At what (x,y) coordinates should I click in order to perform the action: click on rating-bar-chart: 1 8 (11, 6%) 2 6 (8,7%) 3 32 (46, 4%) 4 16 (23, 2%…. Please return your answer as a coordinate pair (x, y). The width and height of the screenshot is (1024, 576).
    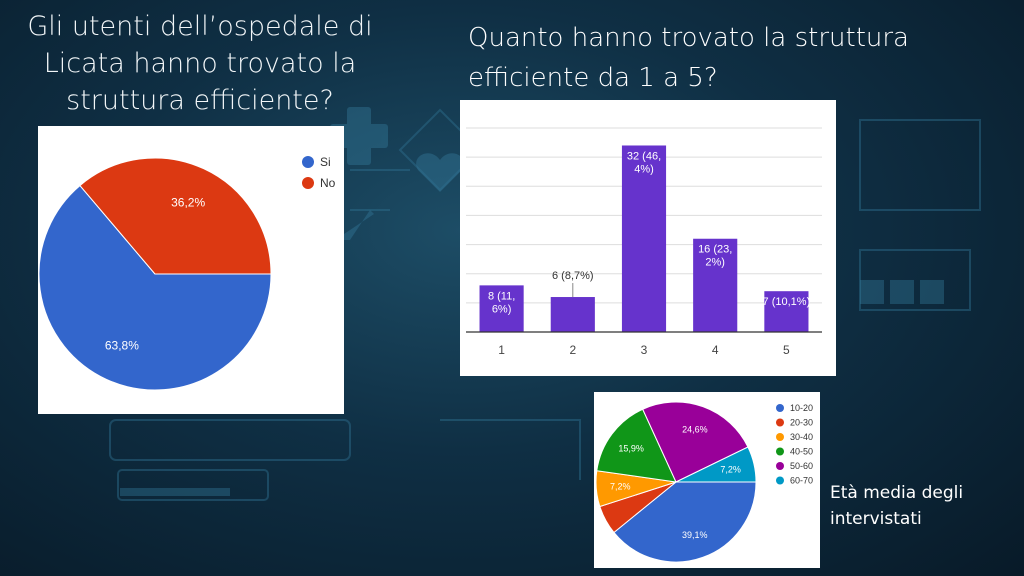
    Looking at the image, I should click on (644, 242).